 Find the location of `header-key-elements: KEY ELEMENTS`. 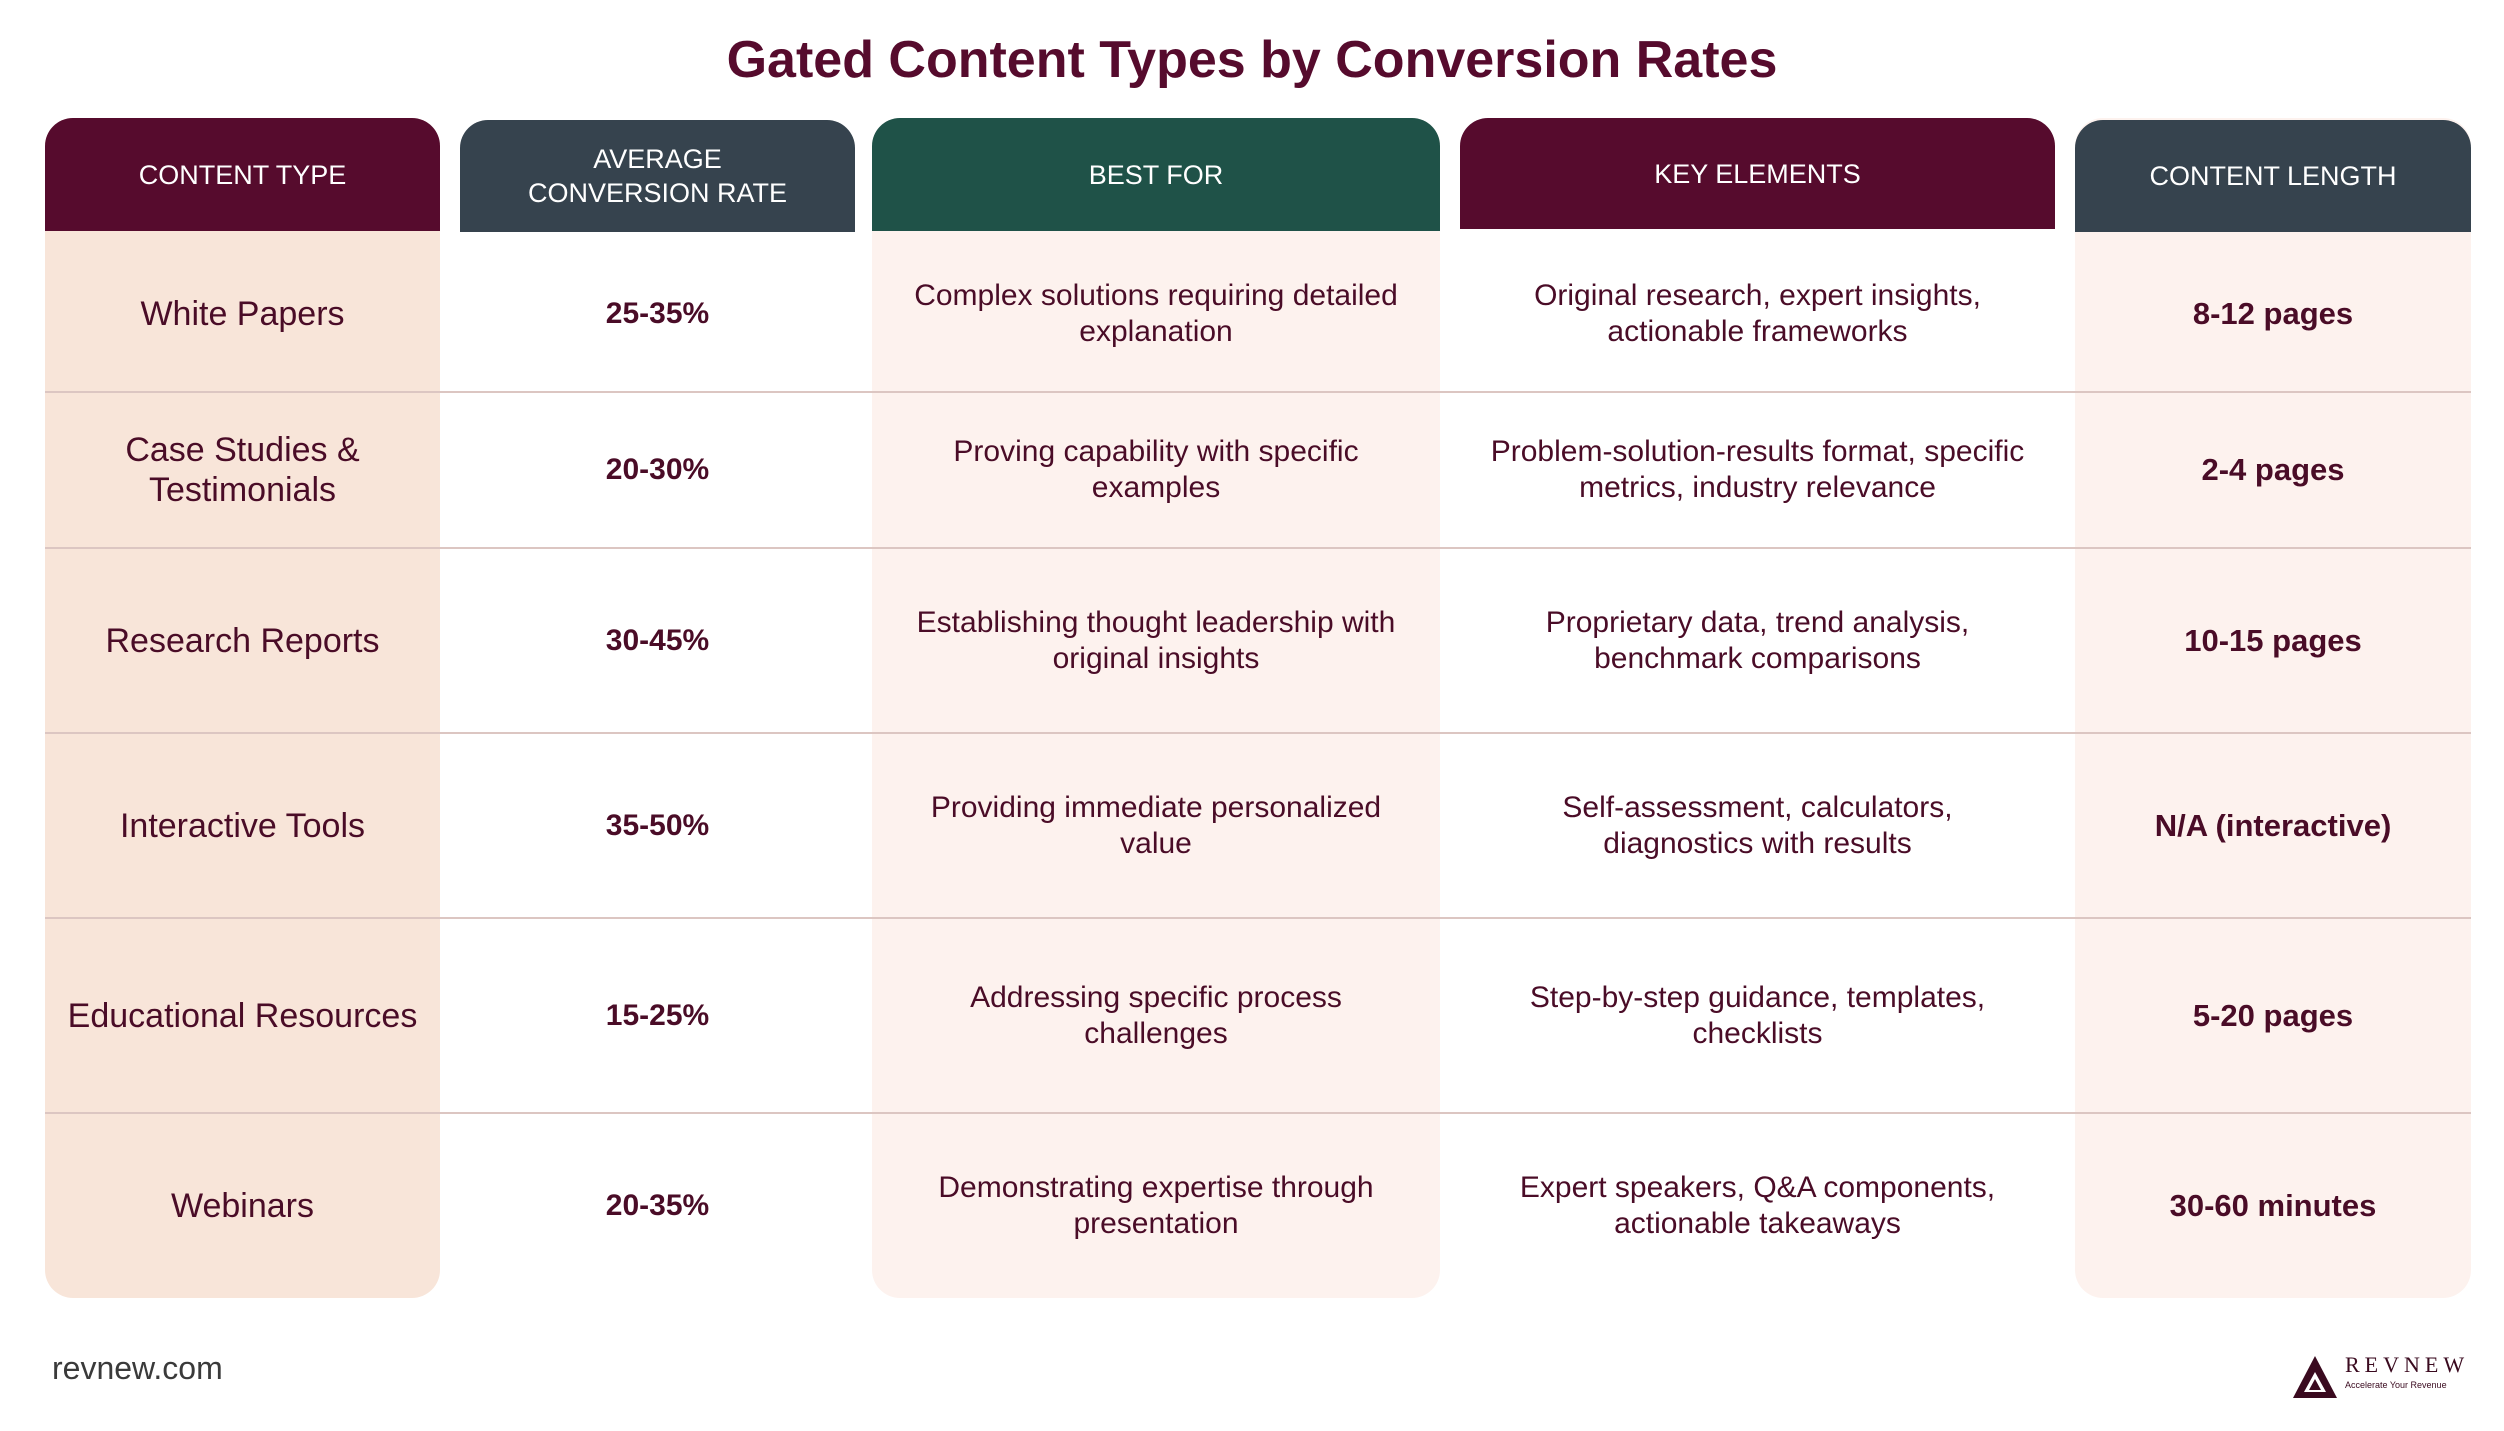

header-key-elements: KEY ELEMENTS is located at coordinates (1757, 173).